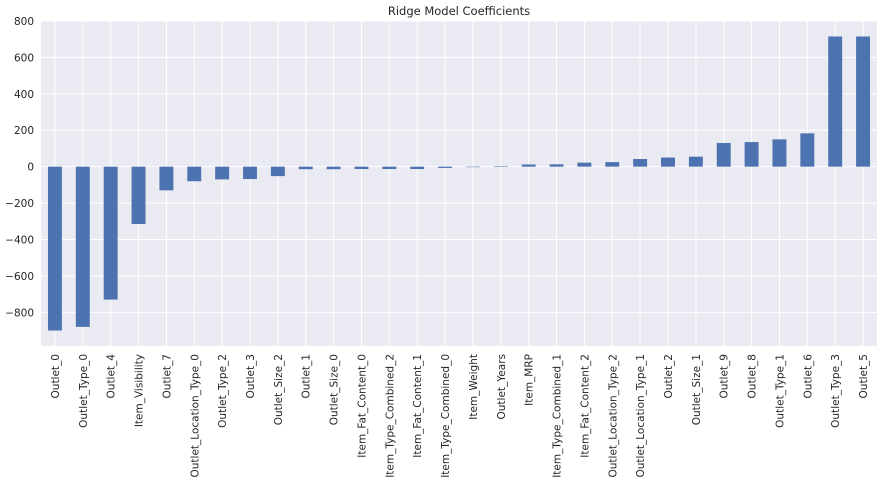  What do you see at coordinates (472, 167) in the screenshot?
I see `bar-item-weight` at bounding box center [472, 167].